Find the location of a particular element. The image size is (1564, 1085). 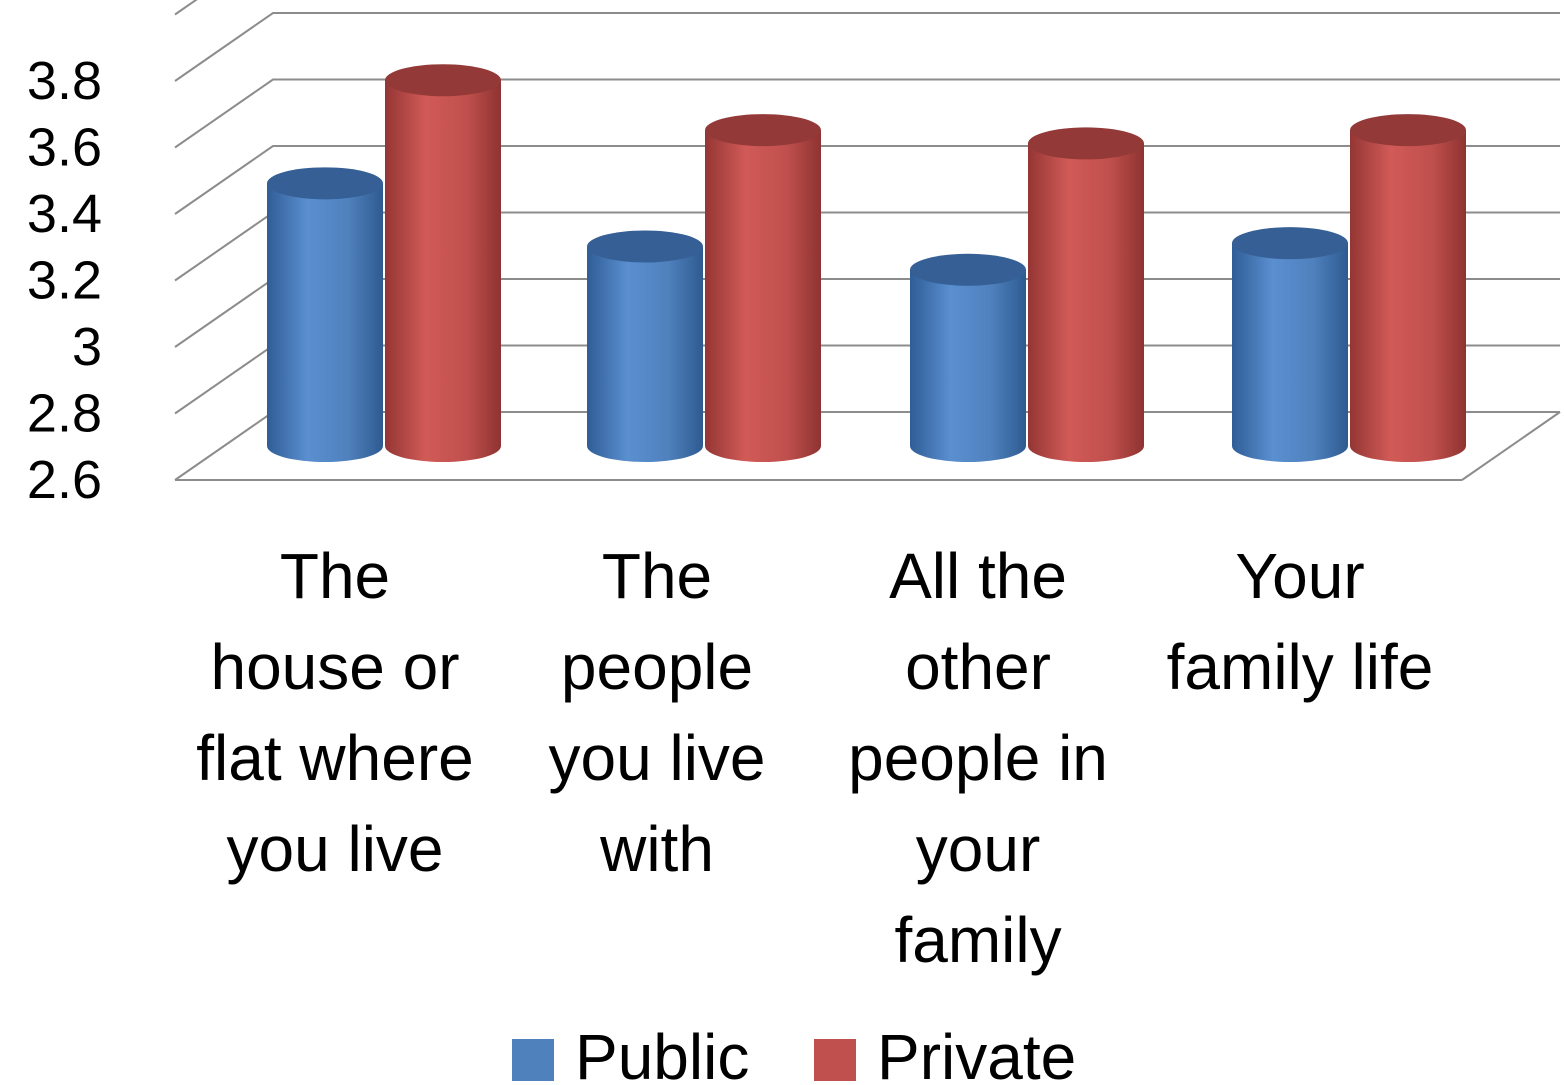

x-tick-label-line: other is located at coordinates (978, 667).